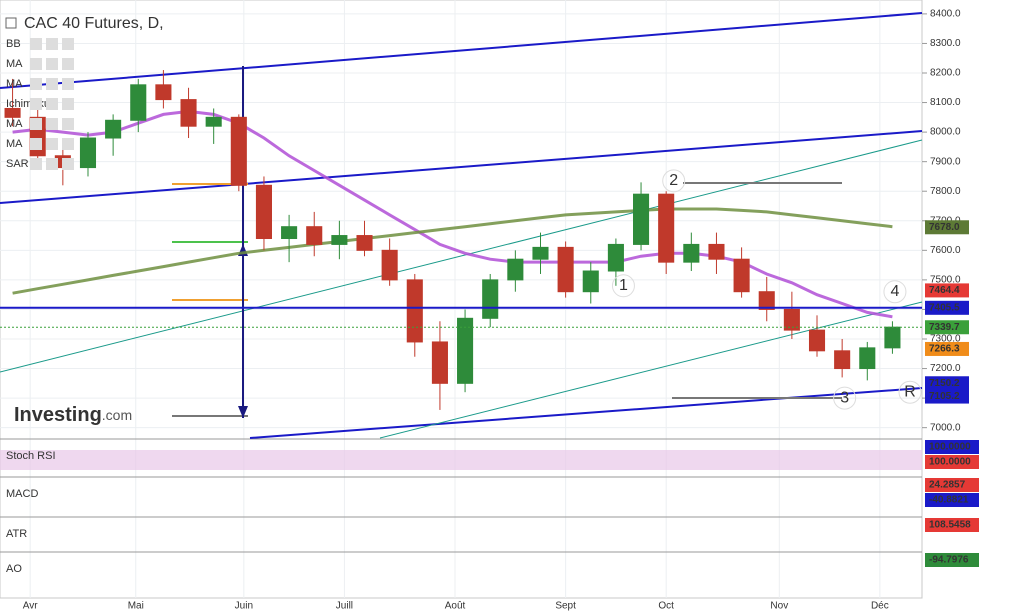 This screenshot has height=614, width=1011. Describe the element at coordinates (945, 368) in the screenshot. I see `y-tick-label: 7200.0` at that location.